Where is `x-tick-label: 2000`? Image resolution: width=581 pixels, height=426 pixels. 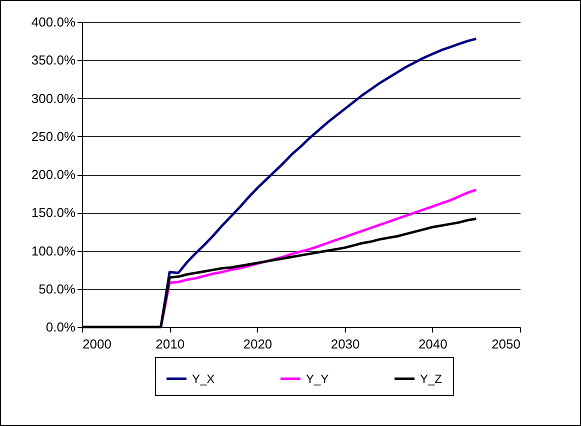
x-tick-label: 2000 is located at coordinates (97, 344).